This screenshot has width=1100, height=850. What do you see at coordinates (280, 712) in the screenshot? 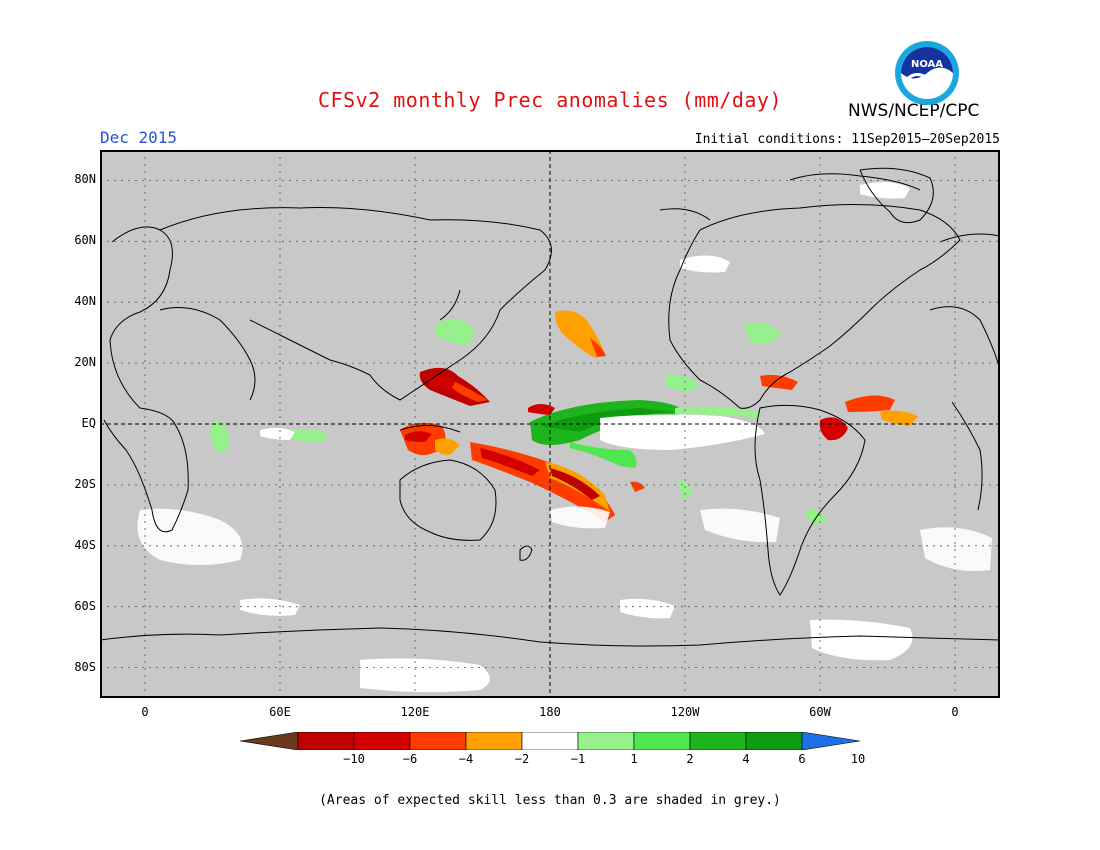
I see `lon-label: 60E` at bounding box center [280, 712].